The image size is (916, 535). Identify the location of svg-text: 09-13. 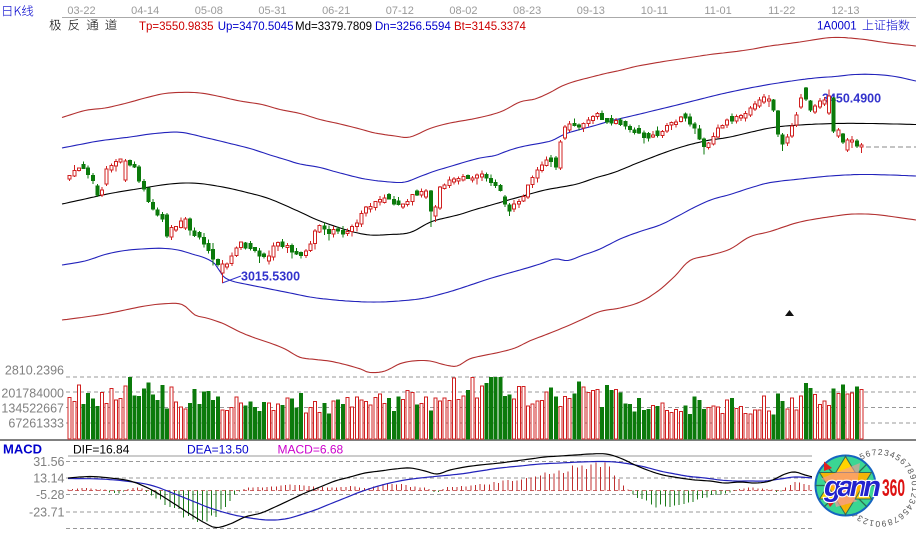
(591, 11).